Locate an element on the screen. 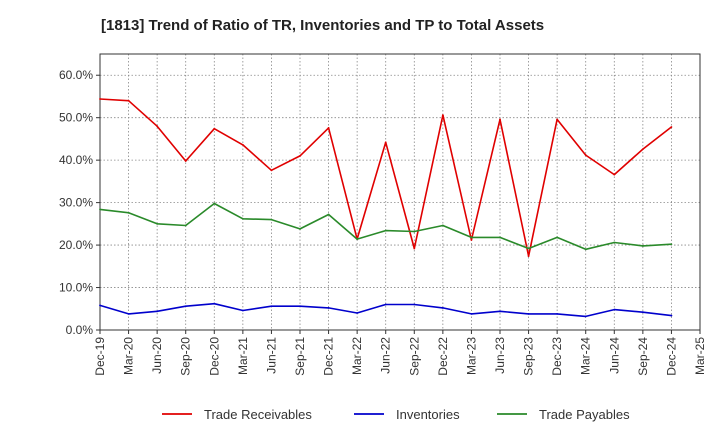 The image size is (720, 440). y-tick-label: 50.0% is located at coordinates (76, 118).